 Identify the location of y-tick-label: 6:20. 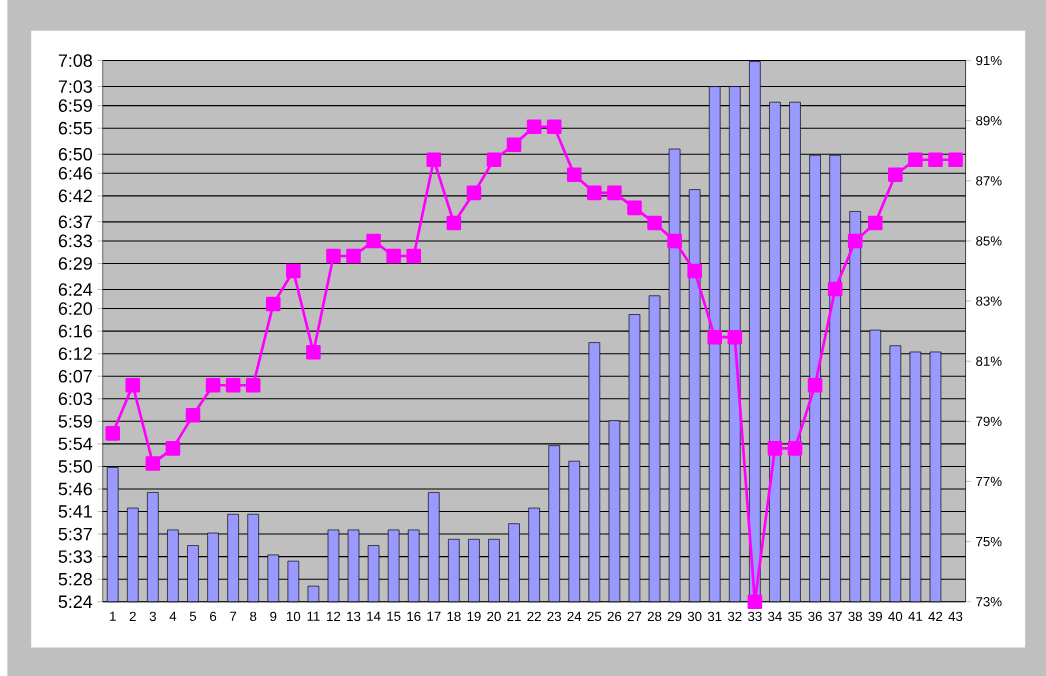
(75, 308).